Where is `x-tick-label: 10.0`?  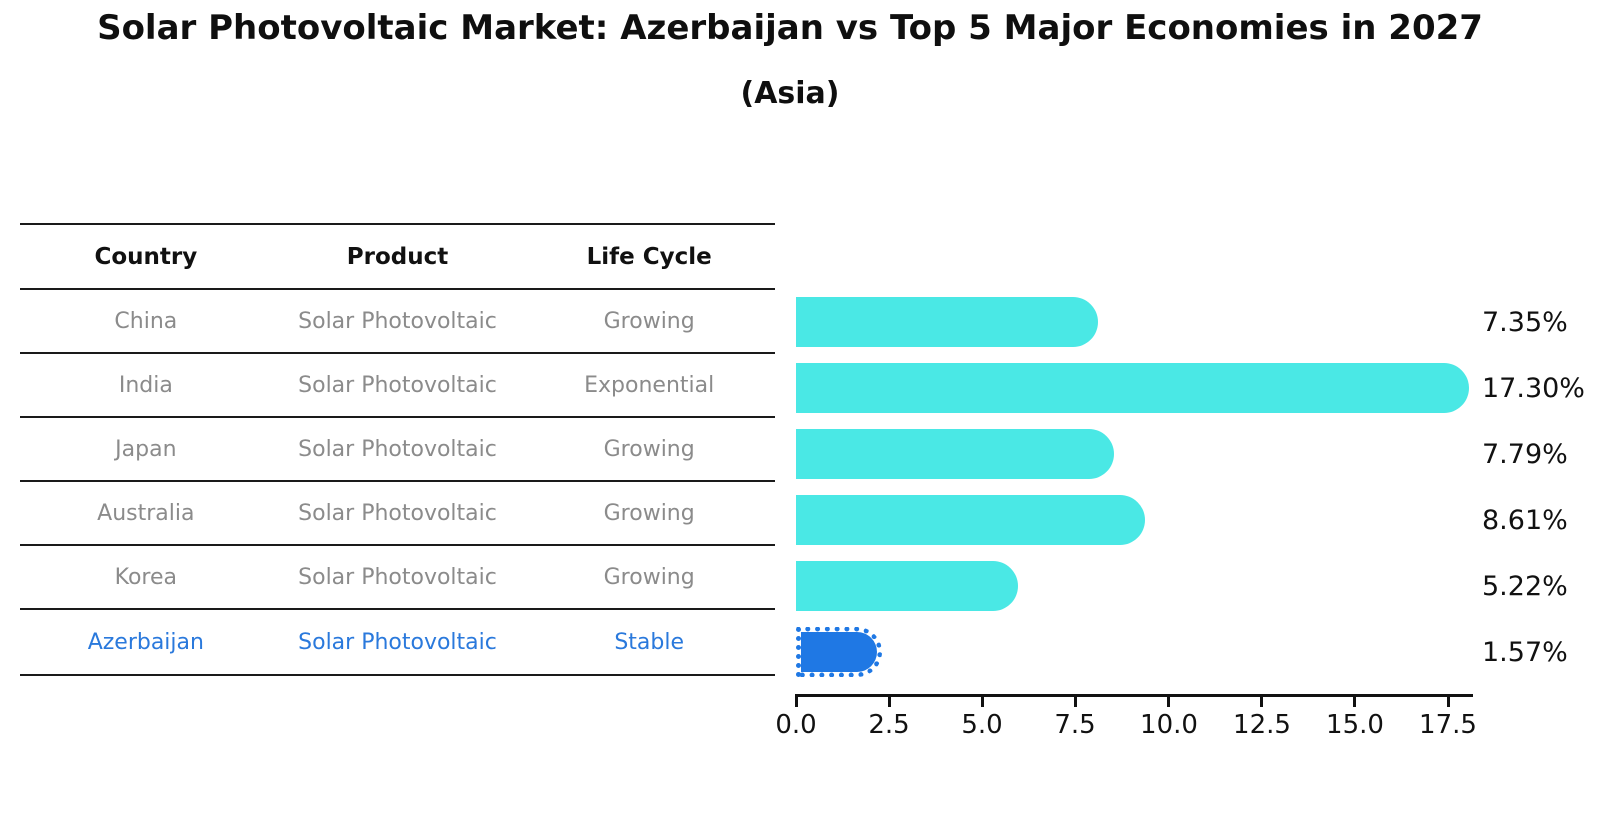
x-tick-label: 10.0 is located at coordinates (1169, 725).